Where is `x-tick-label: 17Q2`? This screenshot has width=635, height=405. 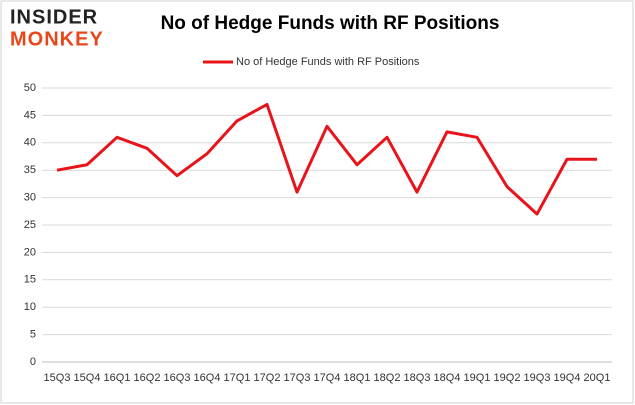
x-tick-label: 17Q2 is located at coordinates (267, 378).